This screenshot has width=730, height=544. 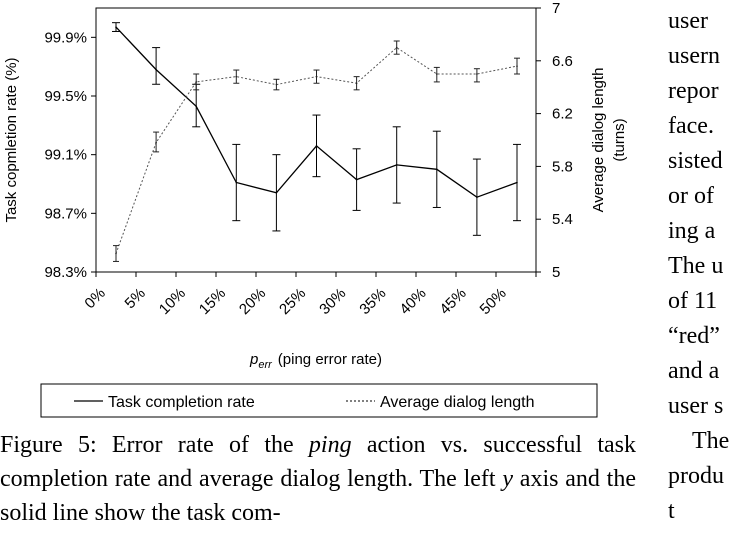 What do you see at coordinates (691, 126) in the screenshot?
I see `column-line: face.` at bounding box center [691, 126].